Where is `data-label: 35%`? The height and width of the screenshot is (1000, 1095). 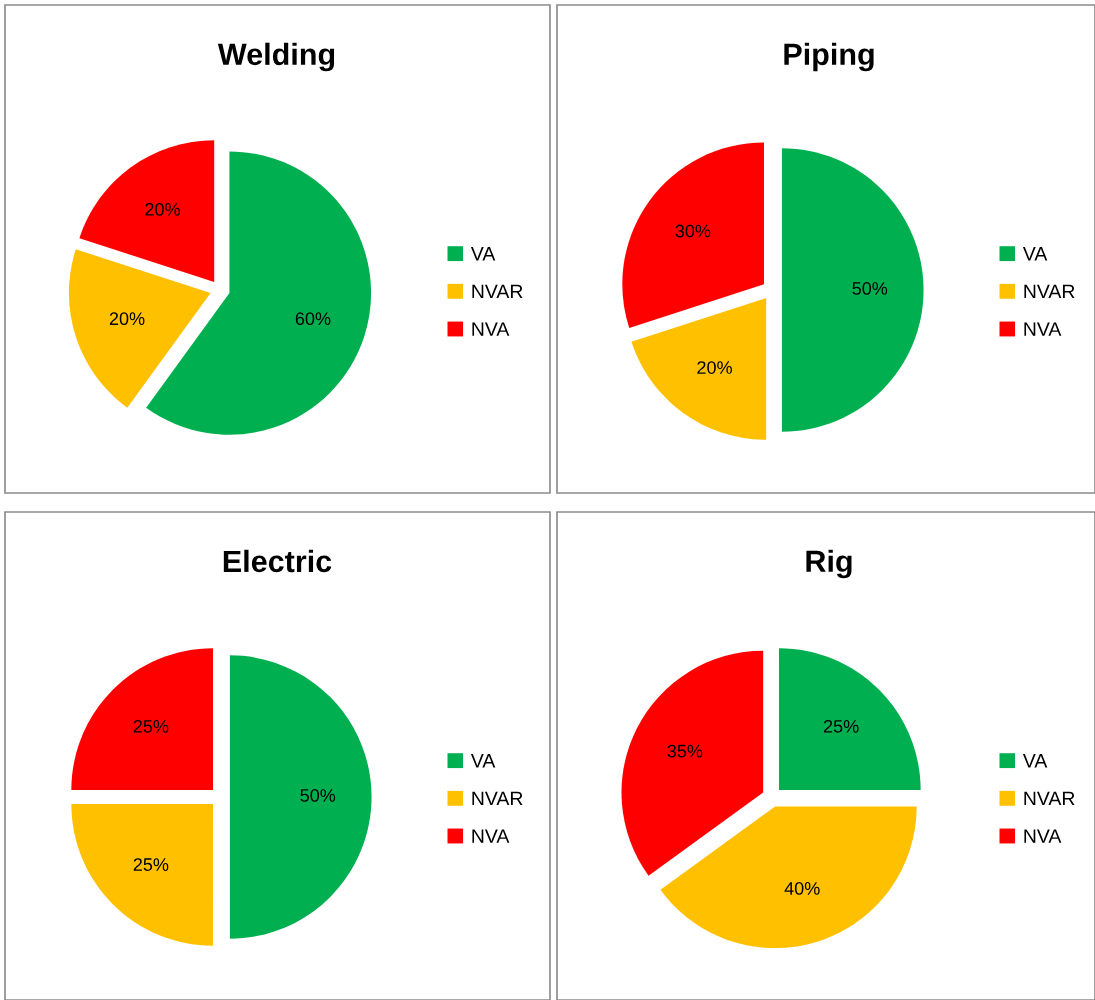
data-label: 35% is located at coordinates (685, 751).